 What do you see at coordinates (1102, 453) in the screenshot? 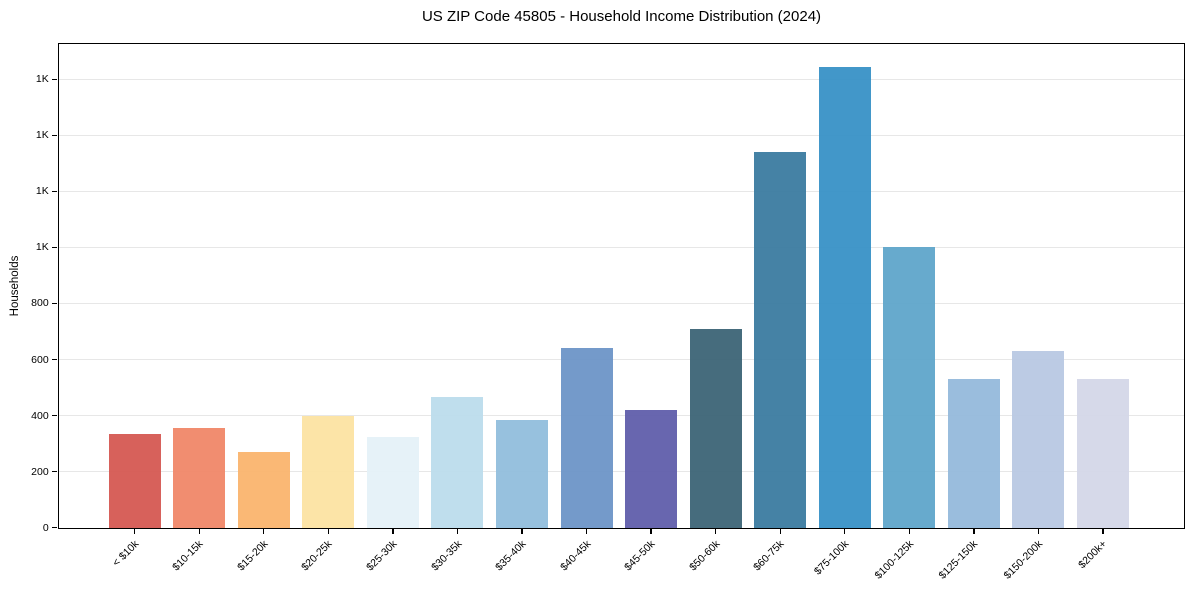
I see `bar-200k` at bounding box center [1102, 453].